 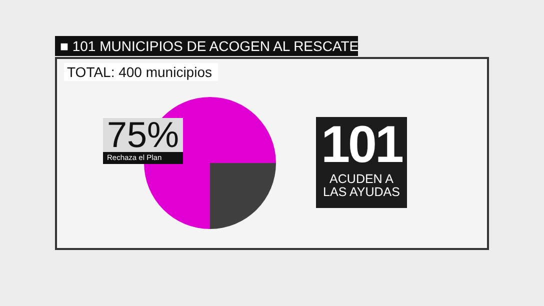 I want to click on chart-title: ■ 101 MUNICIPIOS DE ACOGEN AL RESCATE, so click(x=207, y=46).